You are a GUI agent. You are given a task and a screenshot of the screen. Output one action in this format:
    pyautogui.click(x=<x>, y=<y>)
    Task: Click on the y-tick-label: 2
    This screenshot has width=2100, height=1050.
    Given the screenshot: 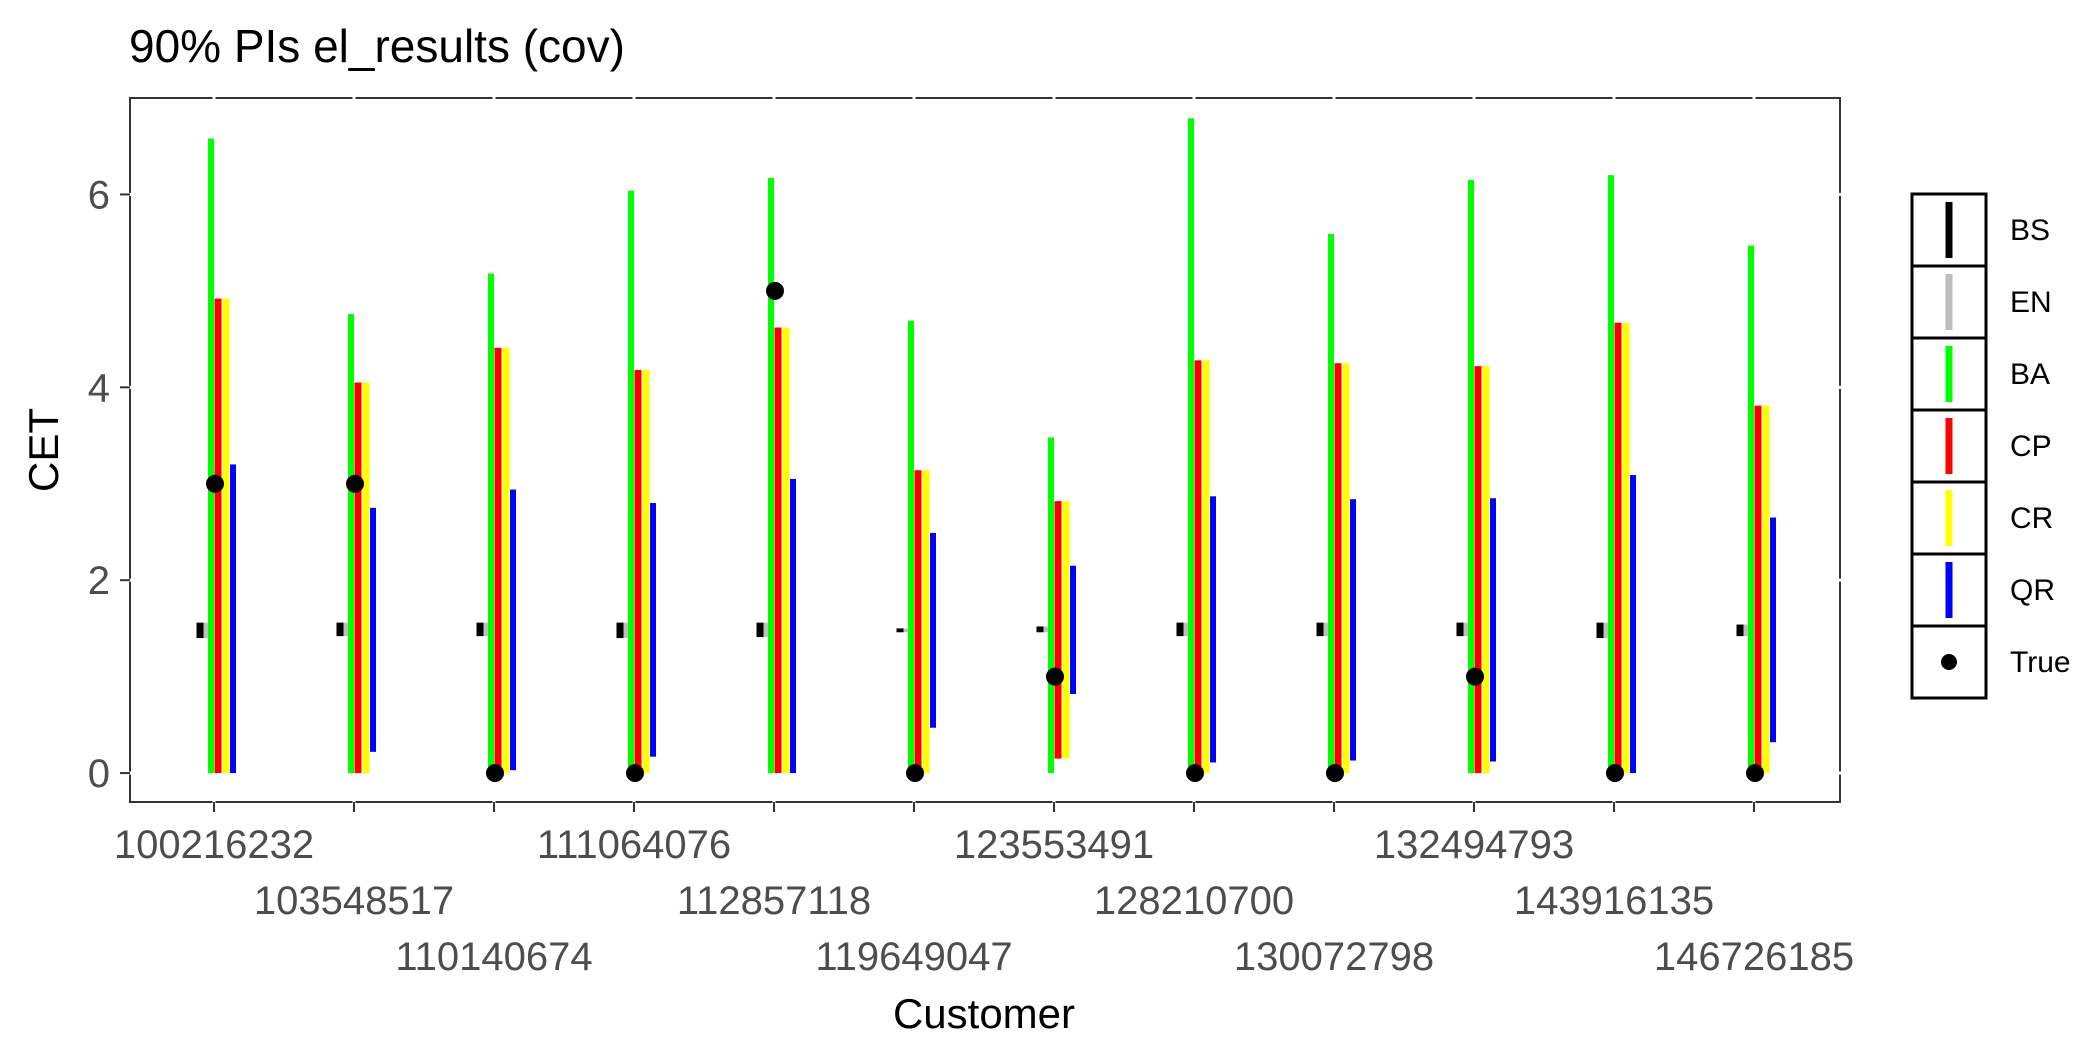 What is the action you would take?
    pyautogui.click(x=99, y=581)
    